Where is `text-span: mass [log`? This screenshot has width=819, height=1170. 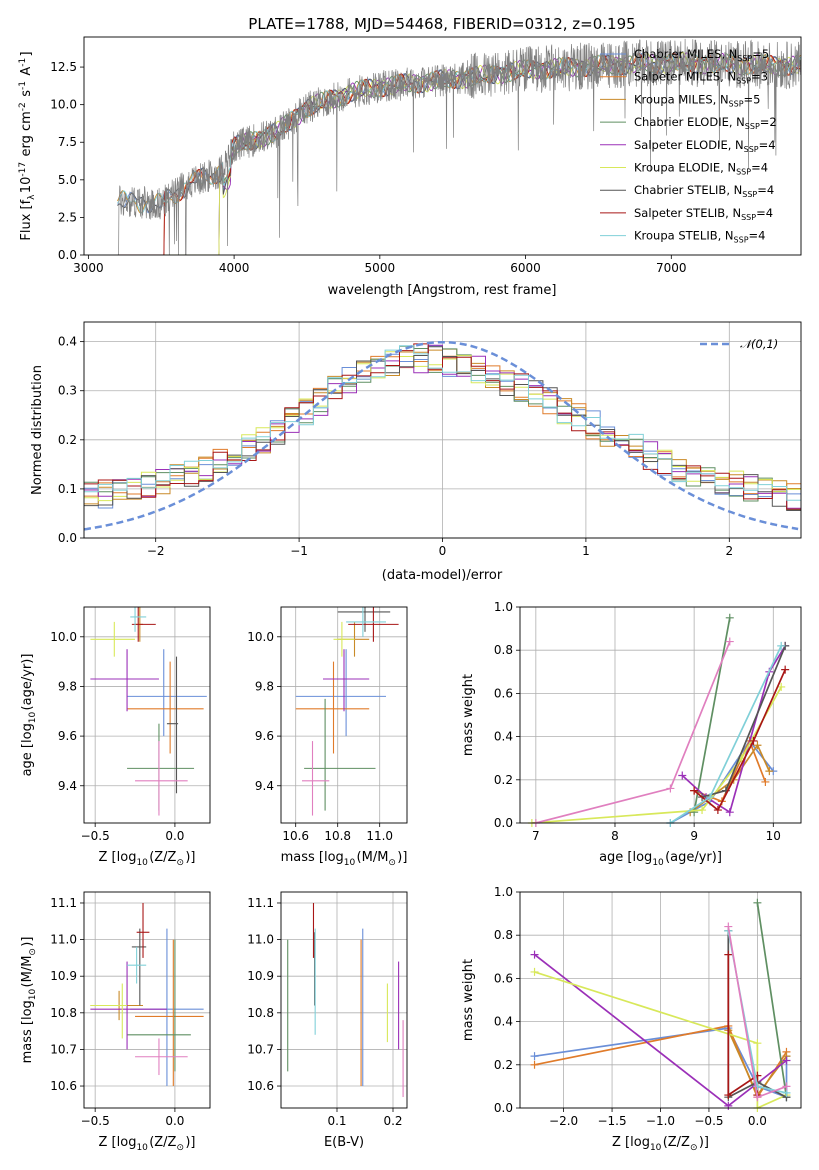 text-span: mass [log is located at coordinates (27, 1031).